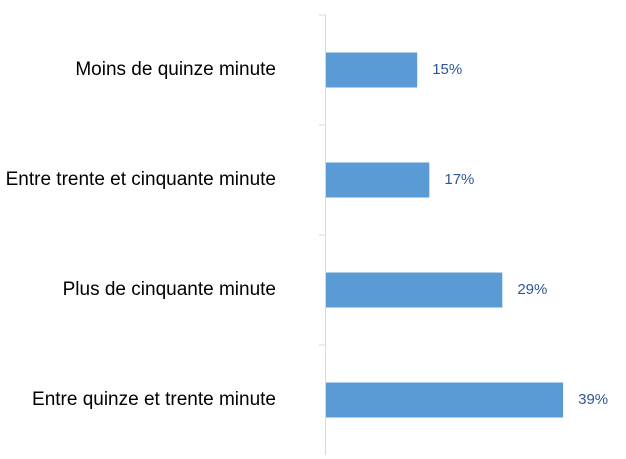  Describe the element at coordinates (169, 290) in the screenshot. I see `category-label: Plus de cinquante minute` at that location.